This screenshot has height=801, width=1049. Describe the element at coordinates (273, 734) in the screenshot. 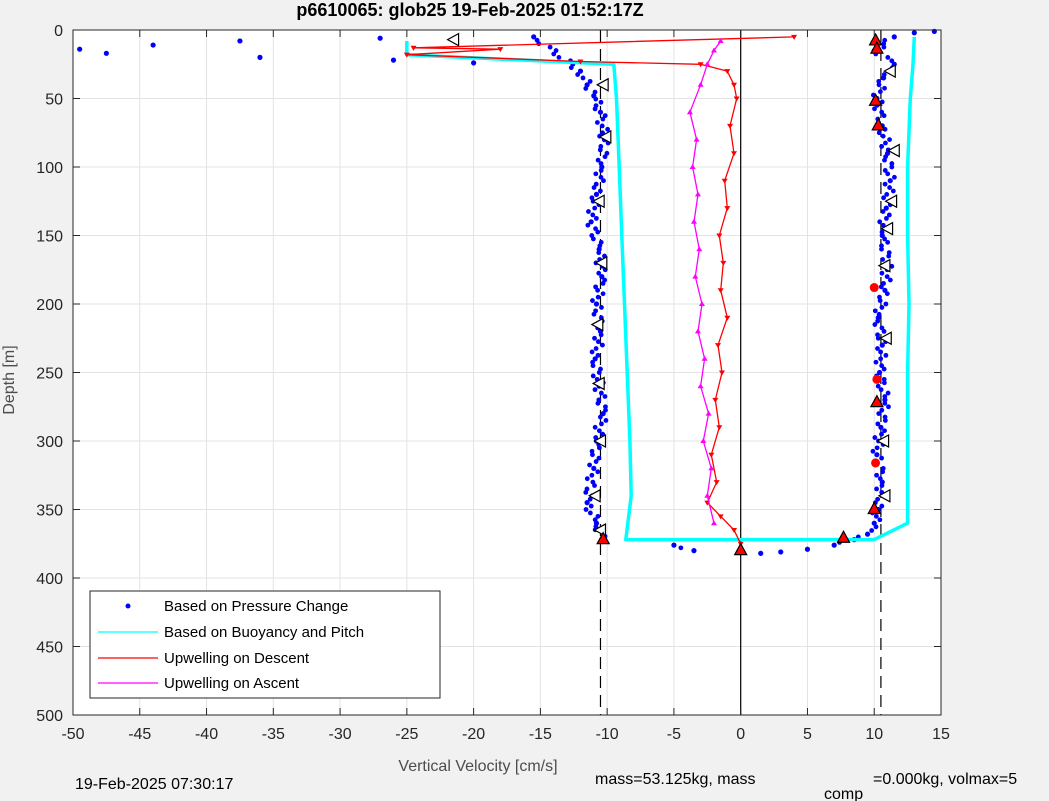

I see `x-tick-label: -35` at that location.